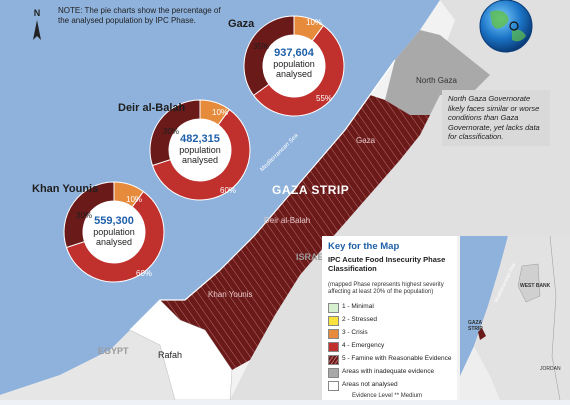 The height and width of the screenshot is (405, 570). What do you see at coordinates (114, 237) in the screenshot?
I see `khan-population-caption: population analysed` at bounding box center [114, 237].